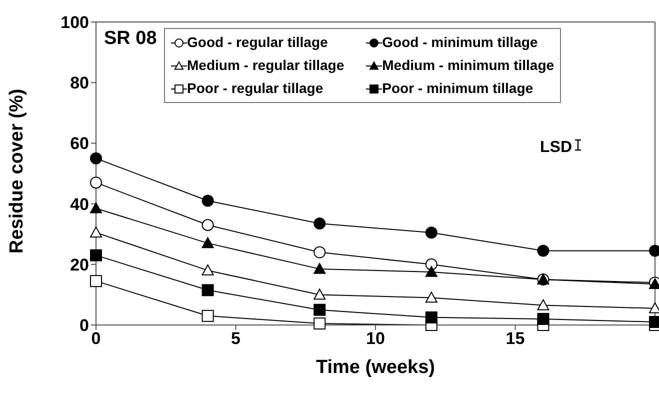 Image resolution: width=659 pixels, height=417 pixels. What do you see at coordinates (130, 38) in the screenshot?
I see `annotation: SR 08` at bounding box center [130, 38].